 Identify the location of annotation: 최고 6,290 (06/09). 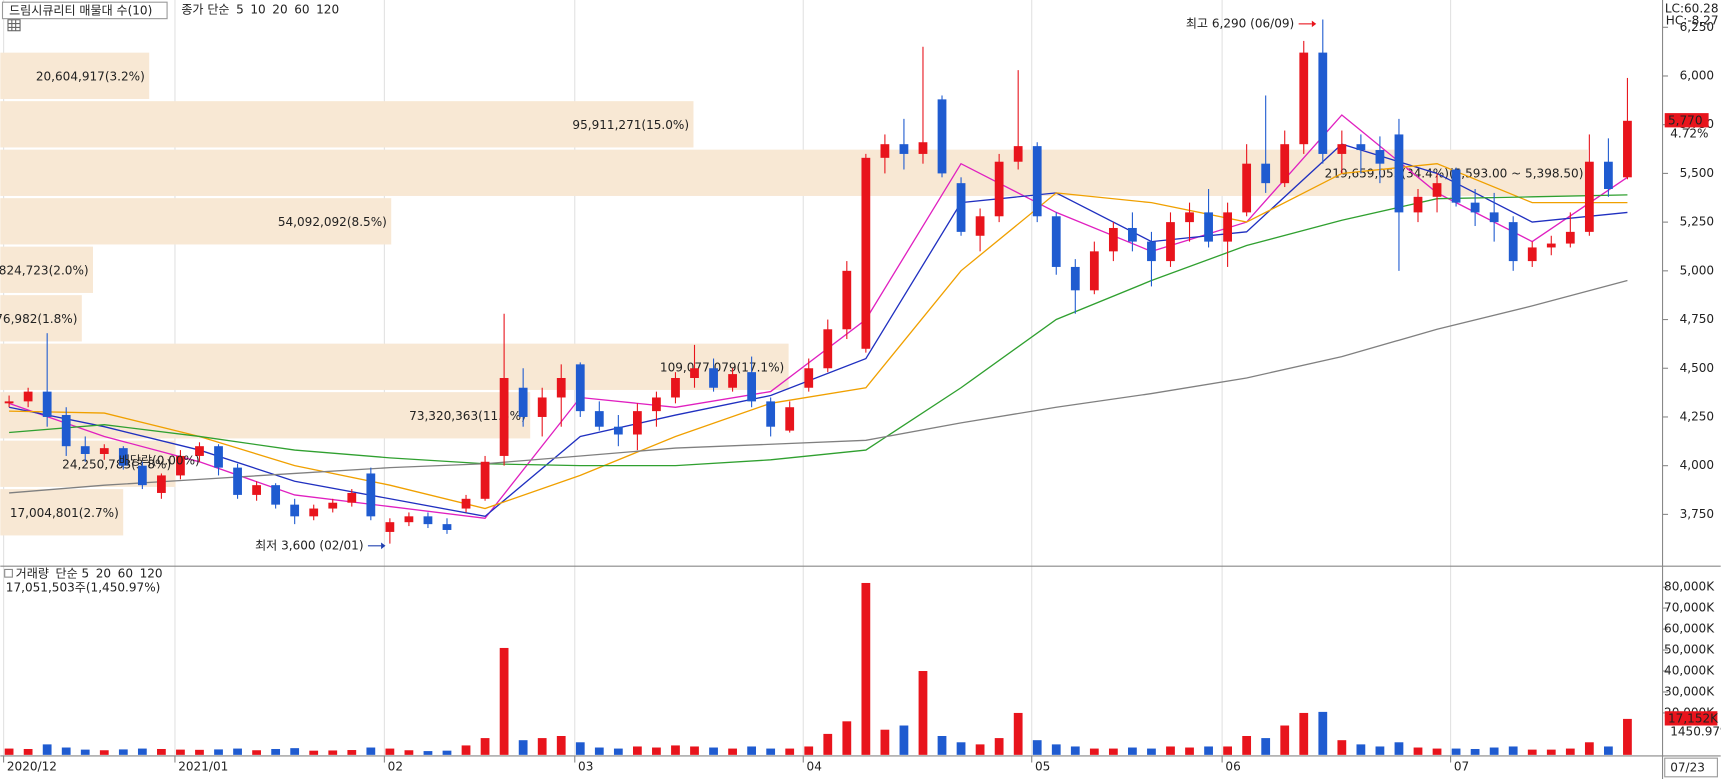
(1240, 23).